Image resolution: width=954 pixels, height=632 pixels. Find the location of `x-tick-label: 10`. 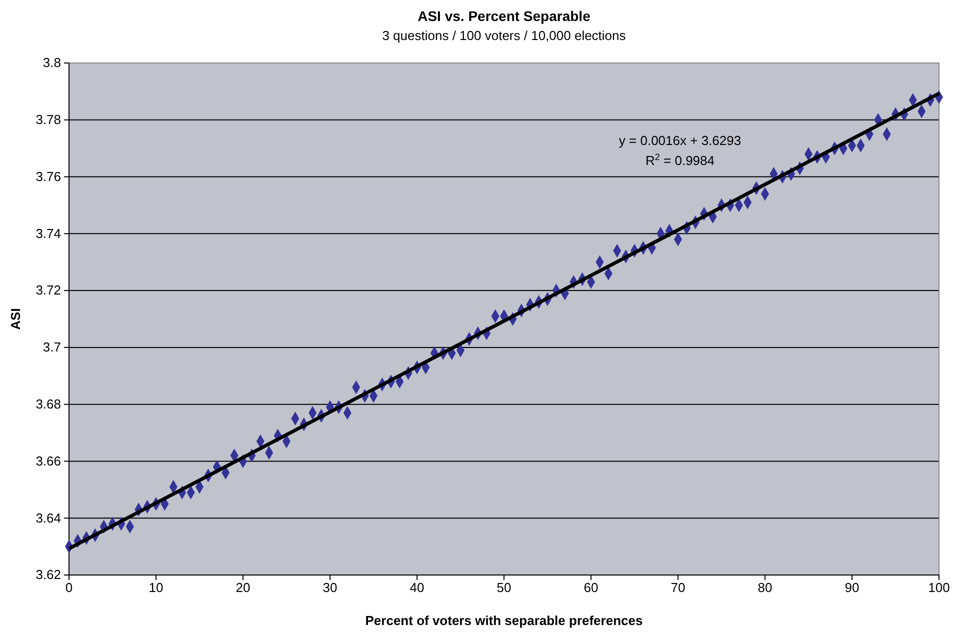

x-tick-label: 10 is located at coordinates (156, 588).